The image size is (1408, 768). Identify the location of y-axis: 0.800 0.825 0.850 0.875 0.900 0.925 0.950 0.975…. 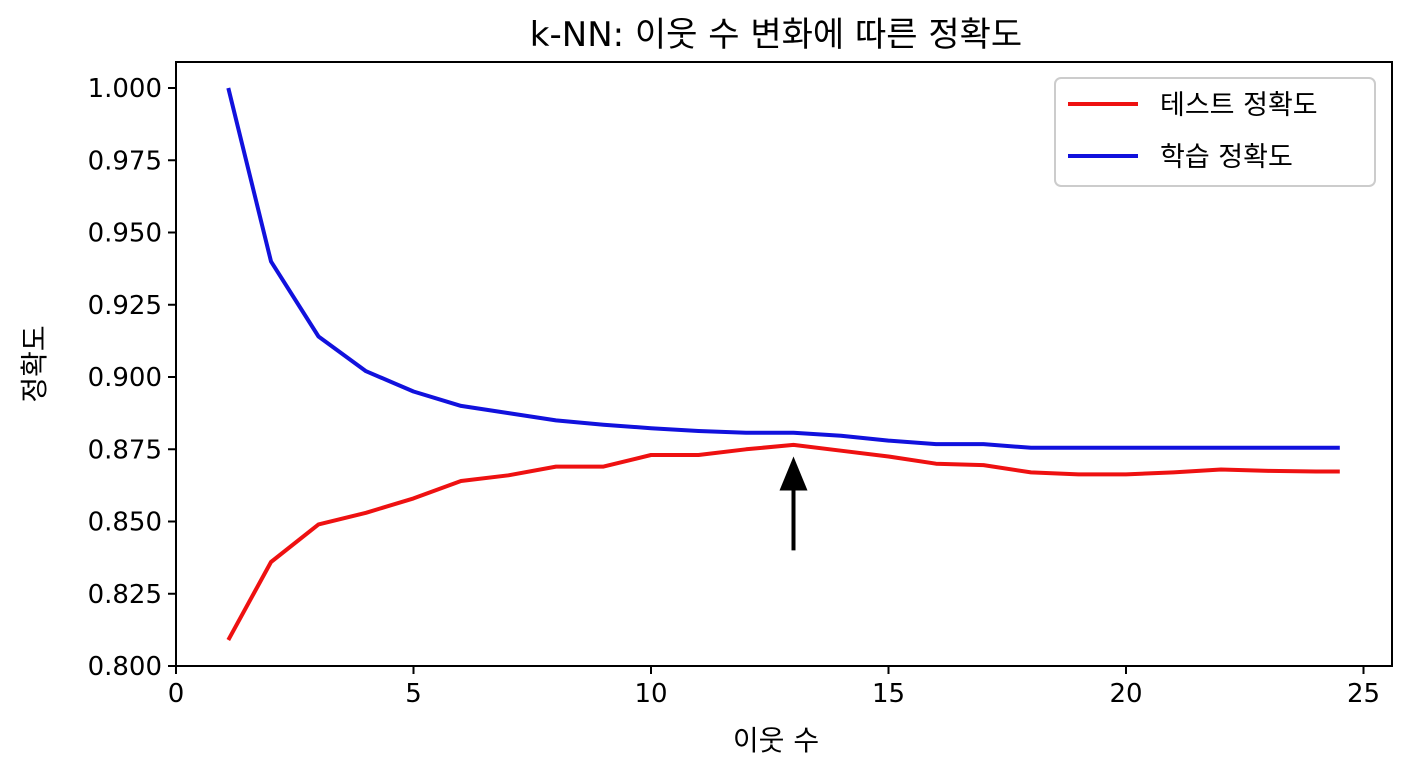
(132, 378).